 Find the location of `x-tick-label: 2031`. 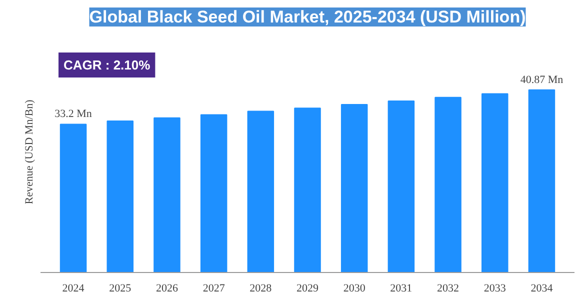

x-tick-label: 2031 is located at coordinates (401, 288).